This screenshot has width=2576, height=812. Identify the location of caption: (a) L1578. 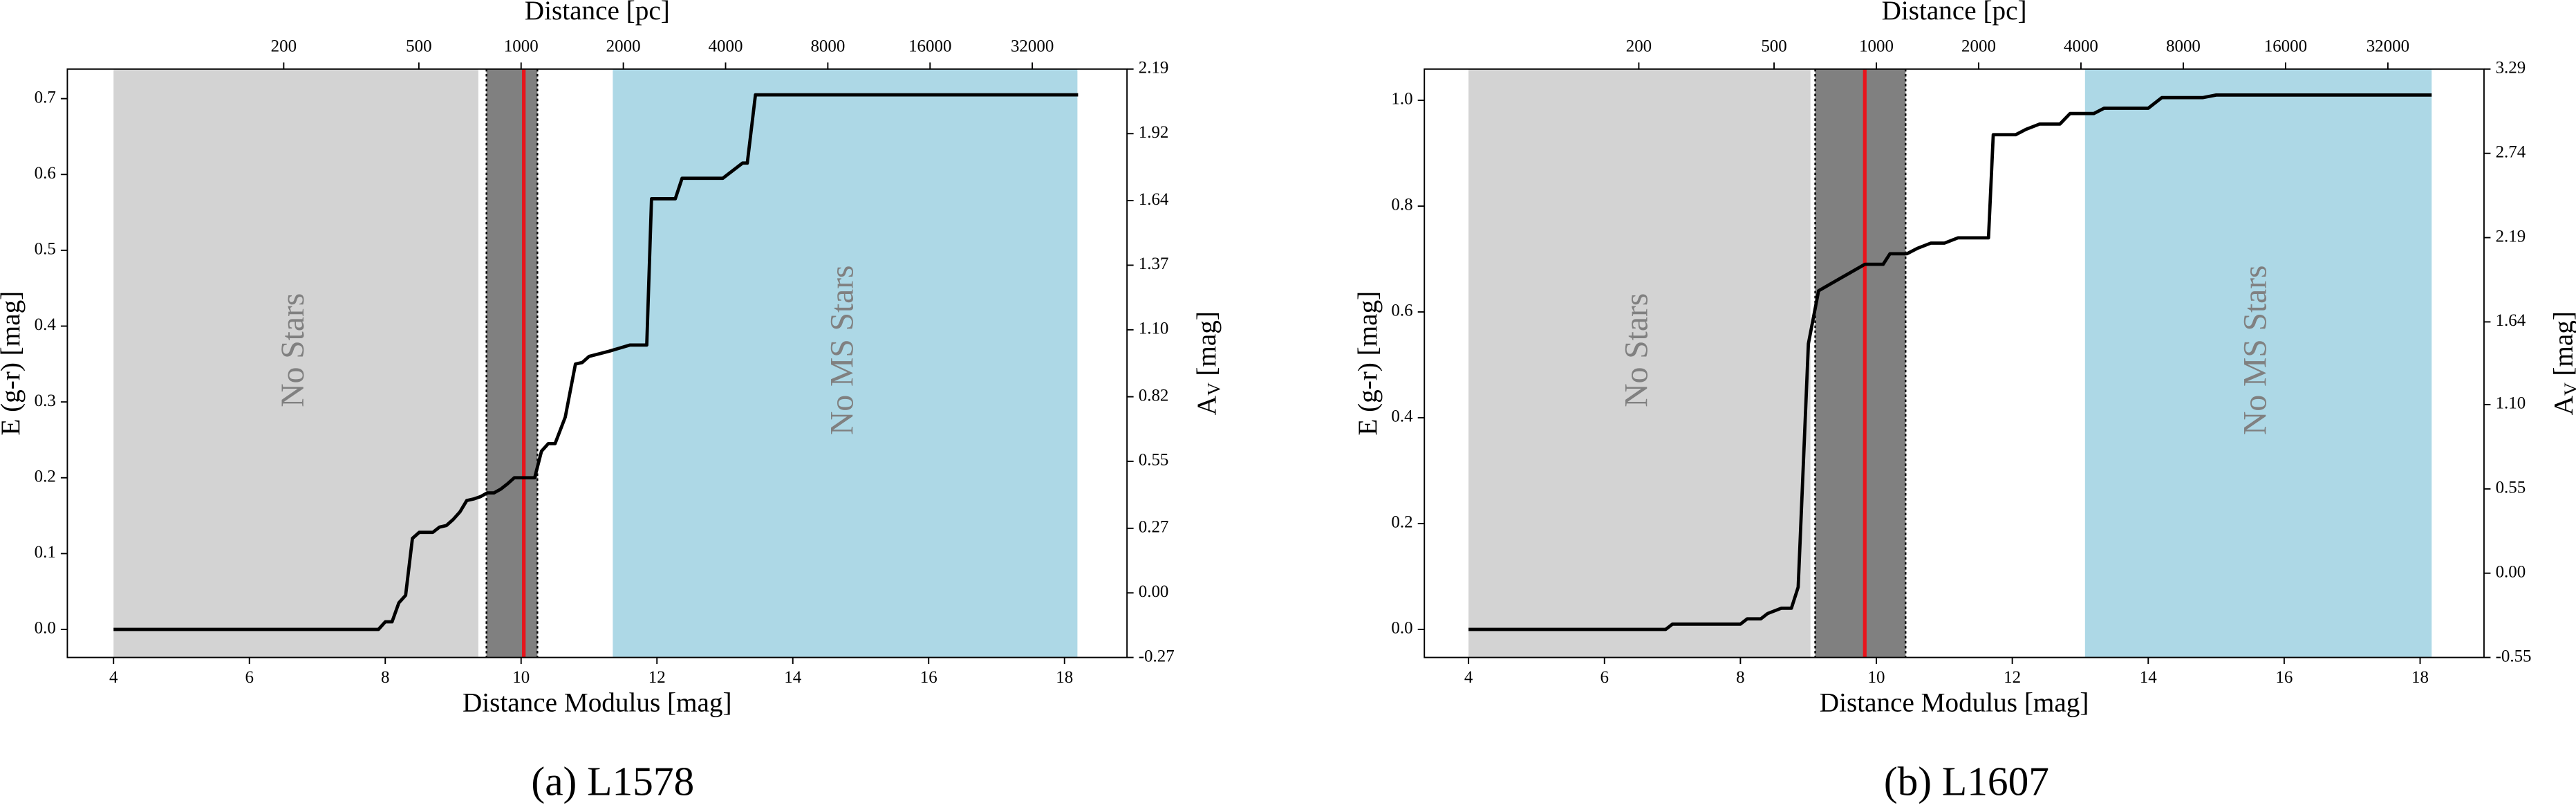
(612, 781).